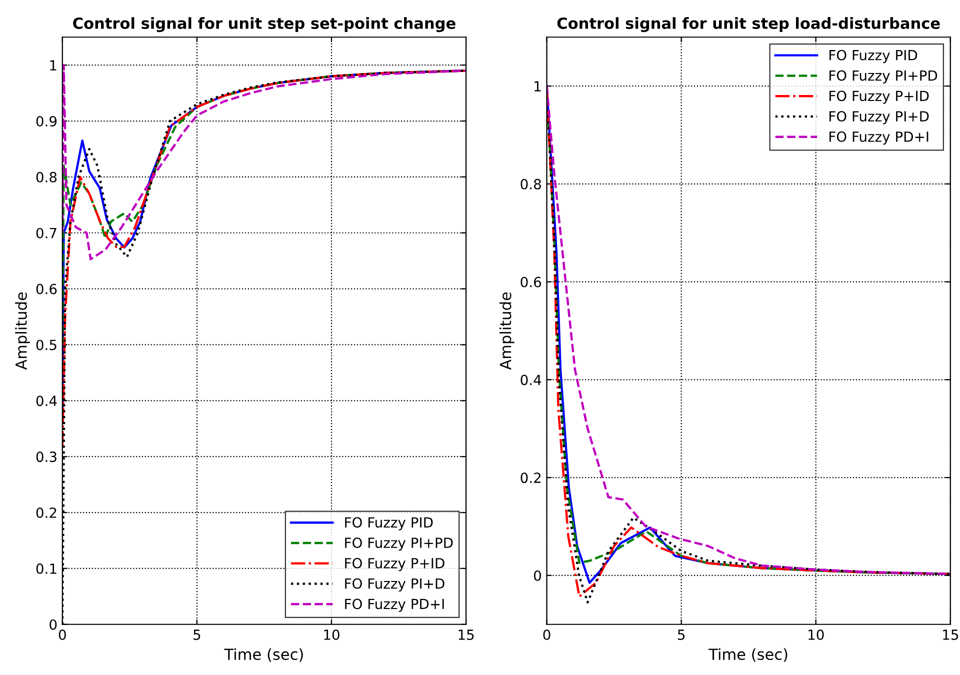 The height and width of the screenshot is (675, 960). Describe the element at coordinates (748, 24) in the screenshot. I see `chart-title: Control signal for unit step load-disturbance` at that location.